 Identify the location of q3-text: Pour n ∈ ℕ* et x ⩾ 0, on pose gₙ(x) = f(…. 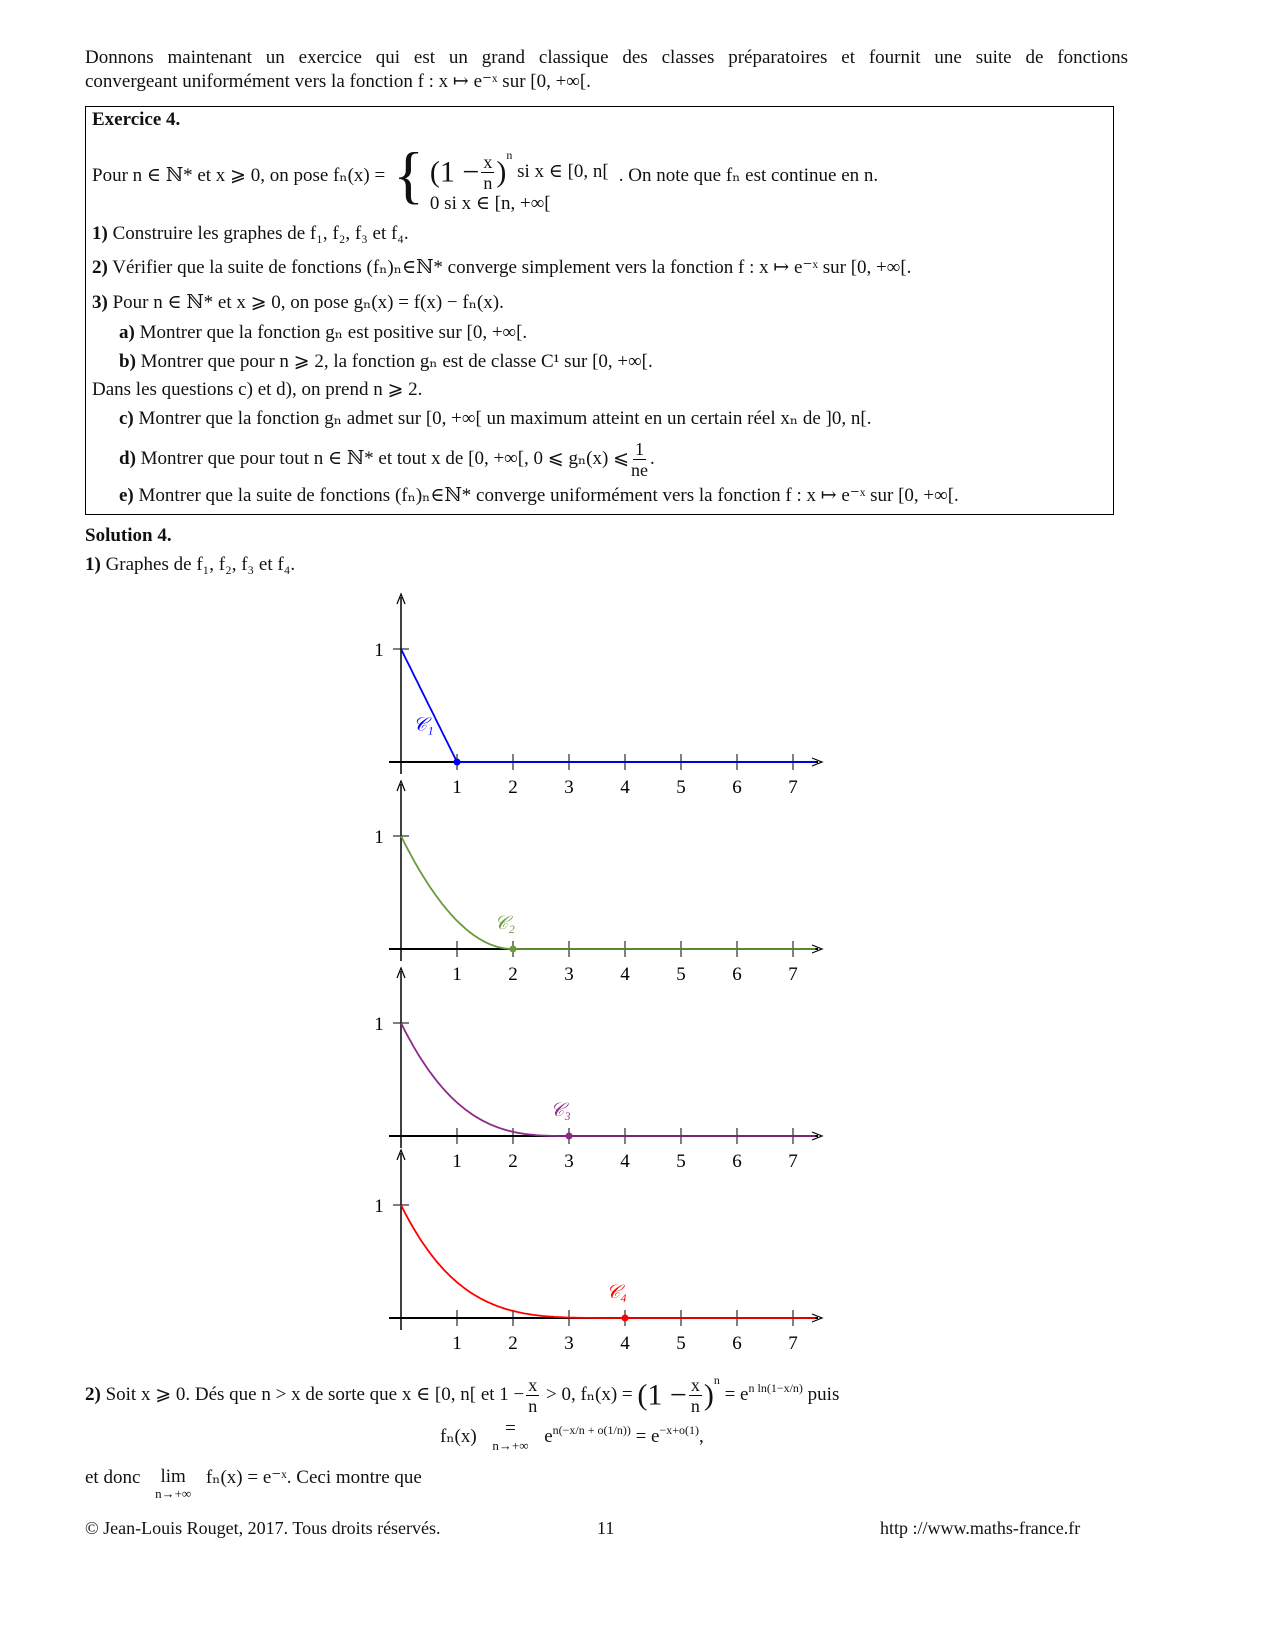
(308, 302).